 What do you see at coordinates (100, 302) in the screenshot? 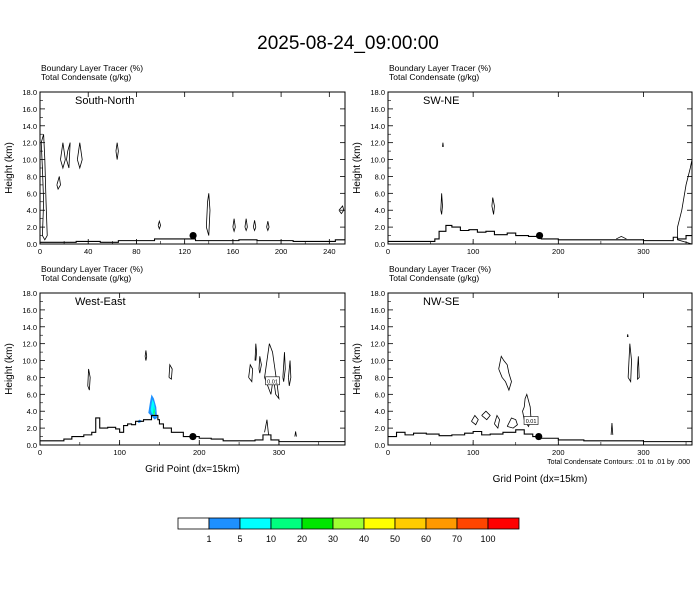
I see `panel-label: West-East` at bounding box center [100, 302].